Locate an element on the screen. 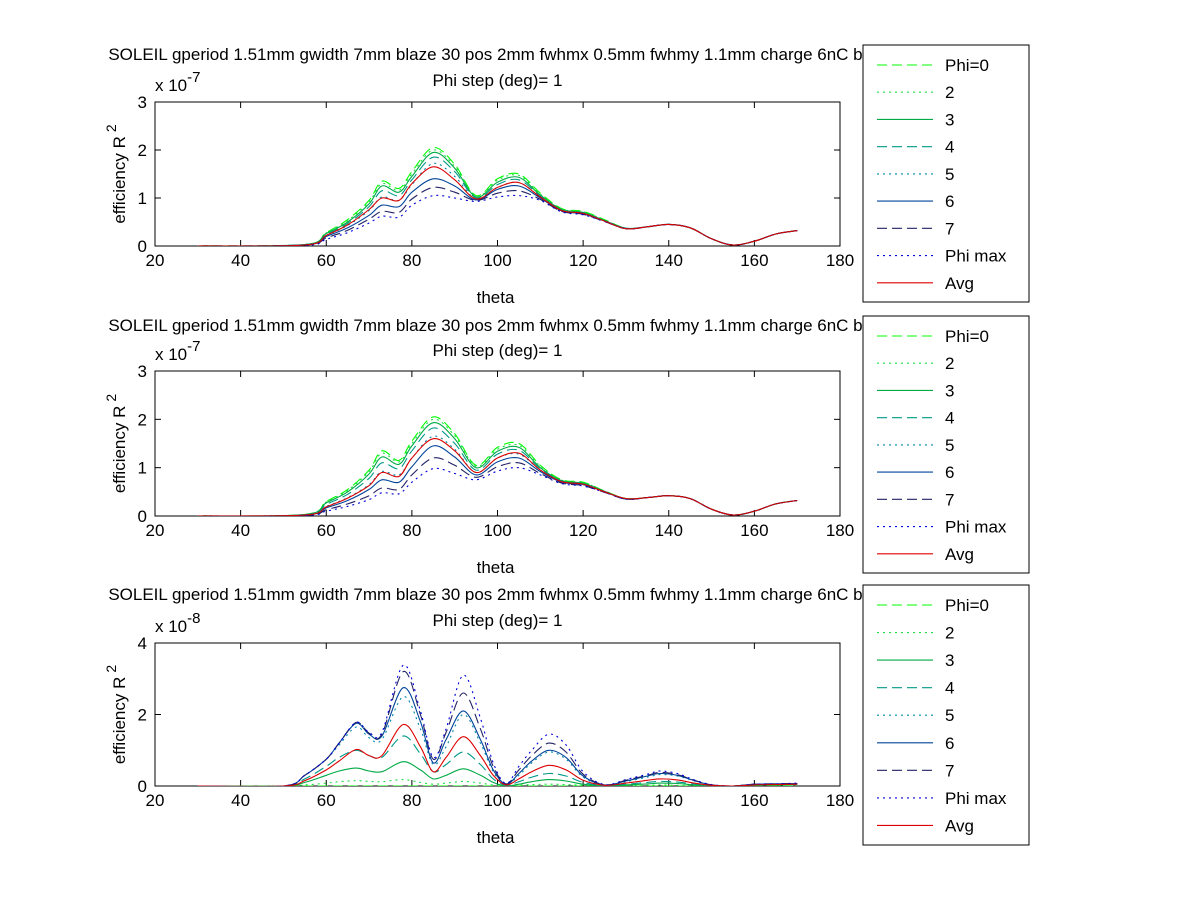 The width and height of the screenshot is (1200, 901). y-multiplier: x 10-8 is located at coordinates (177, 623).